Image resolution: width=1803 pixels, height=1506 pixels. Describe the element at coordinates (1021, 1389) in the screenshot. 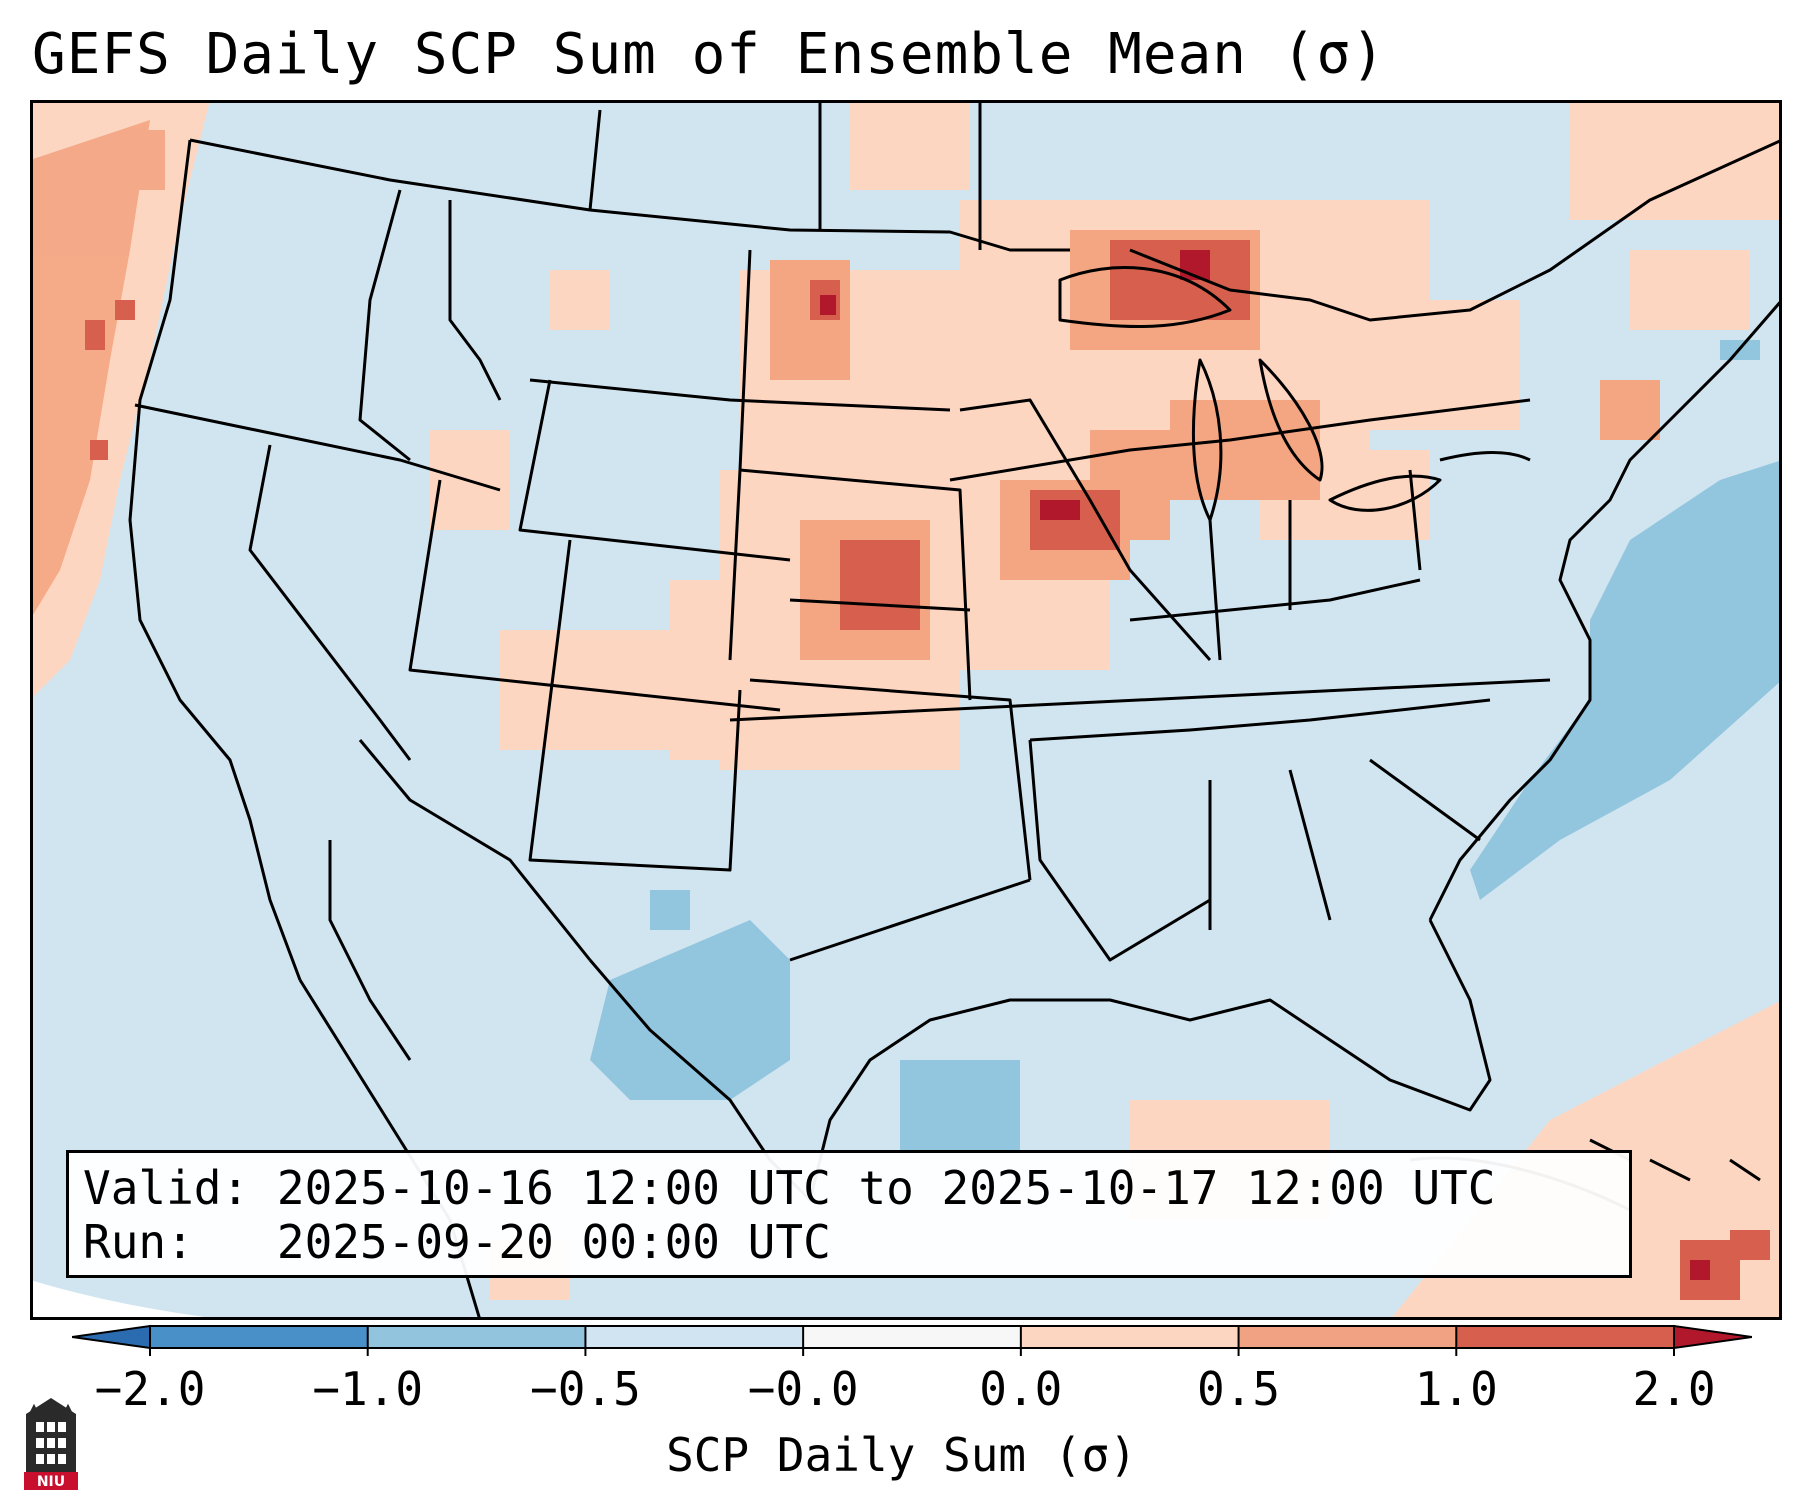

I see `colorbar-tick-label: 0.0` at that location.